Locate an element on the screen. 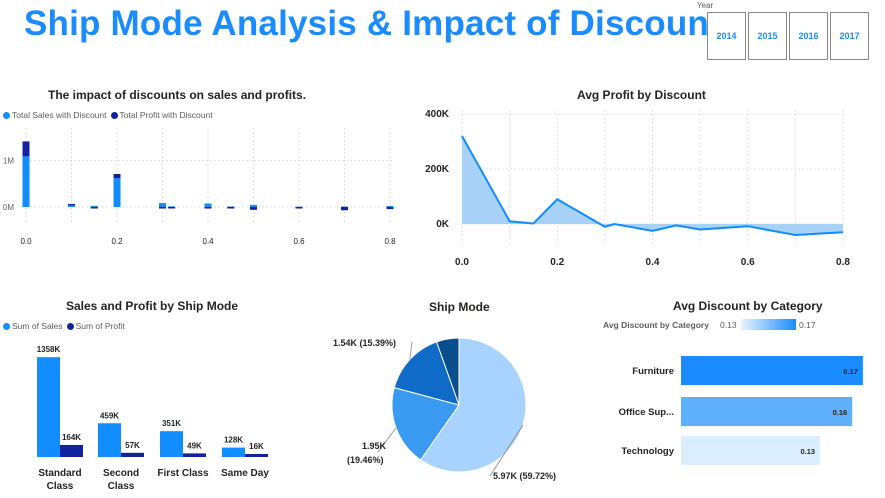  pie-data-label: (19.46%) is located at coordinates (365, 460).